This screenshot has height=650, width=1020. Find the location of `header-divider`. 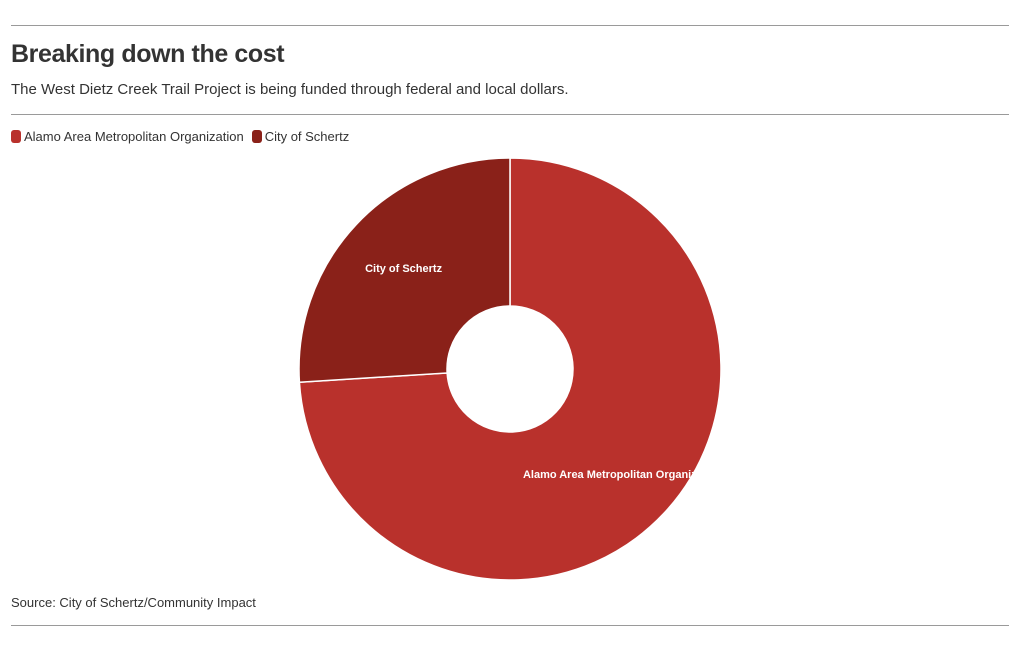

header-divider is located at coordinates (510, 114).